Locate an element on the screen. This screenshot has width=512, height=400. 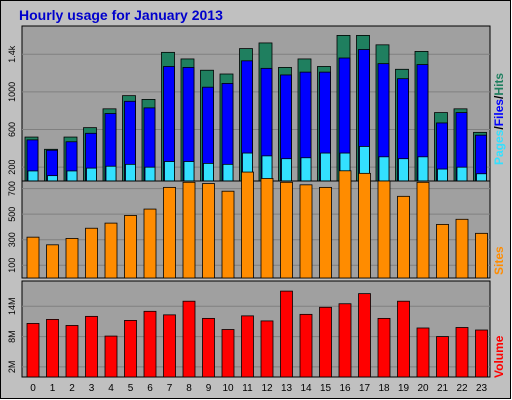
x-tick-label: 1 is located at coordinates (53, 388).